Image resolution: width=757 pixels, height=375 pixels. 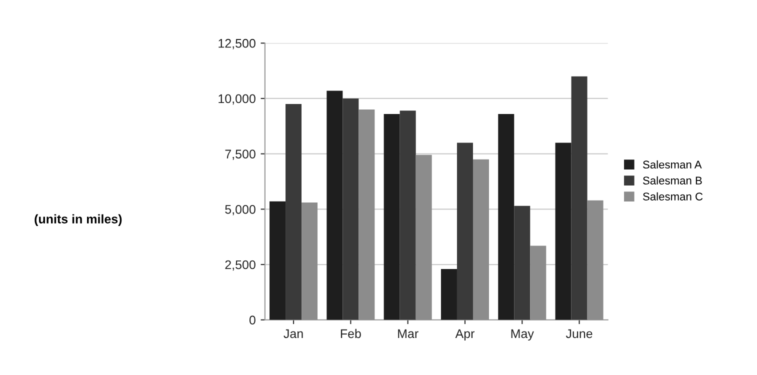 I want to click on x-tick-label: Jan, so click(x=293, y=333).